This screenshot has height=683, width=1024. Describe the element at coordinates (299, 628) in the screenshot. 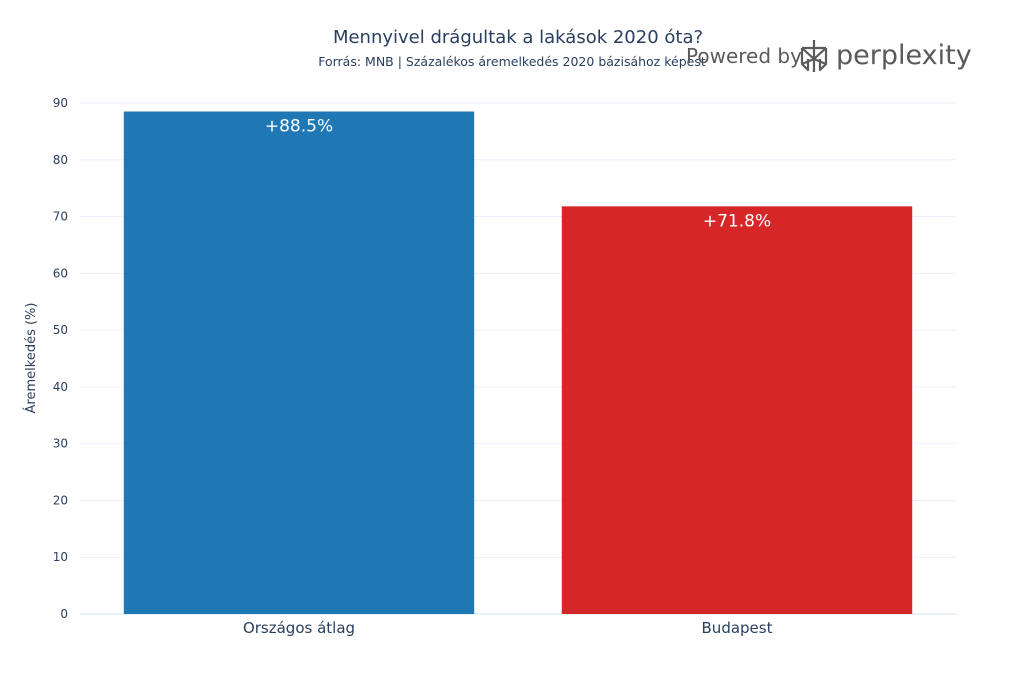

I see `x-category-label: Országos átlag` at that location.